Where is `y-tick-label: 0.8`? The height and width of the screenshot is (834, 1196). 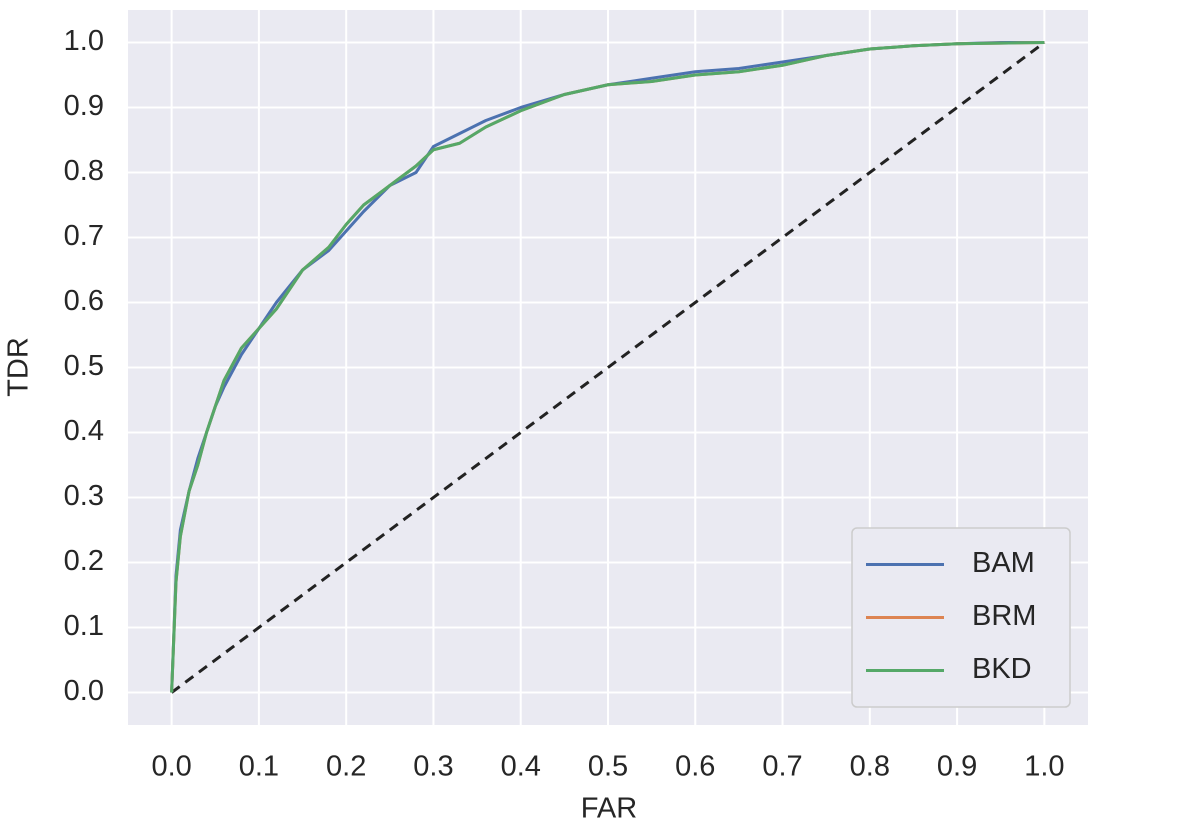
y-tick-label: 0.8 is located at coordinates (84, 171).